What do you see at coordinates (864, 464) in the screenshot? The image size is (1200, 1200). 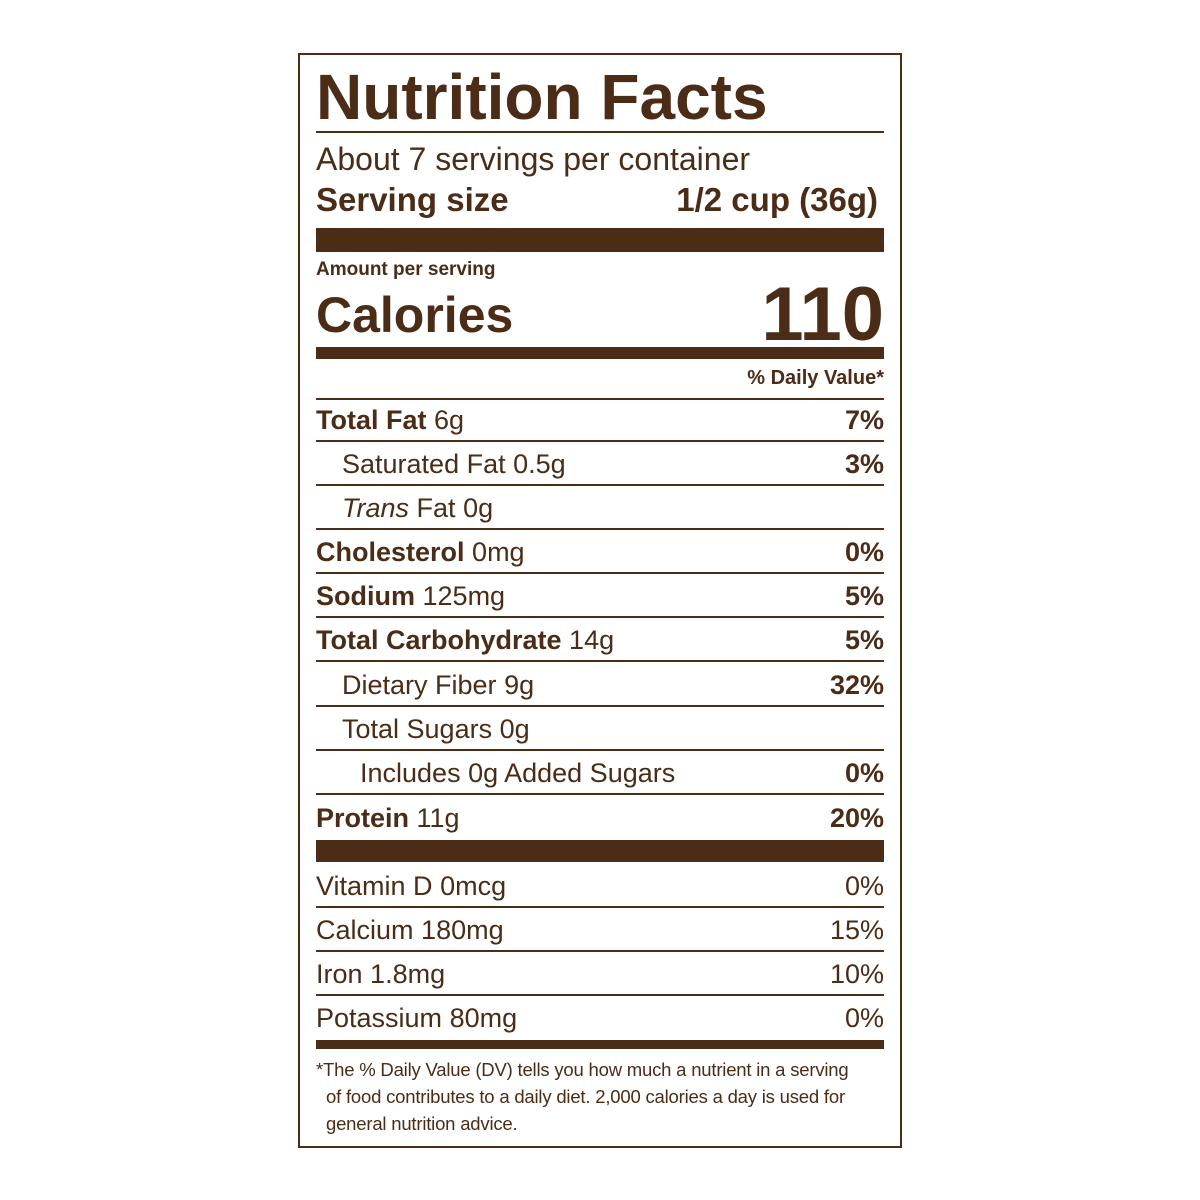 I see `nutrient-dv: 3%` at bounding box center [864, 464].